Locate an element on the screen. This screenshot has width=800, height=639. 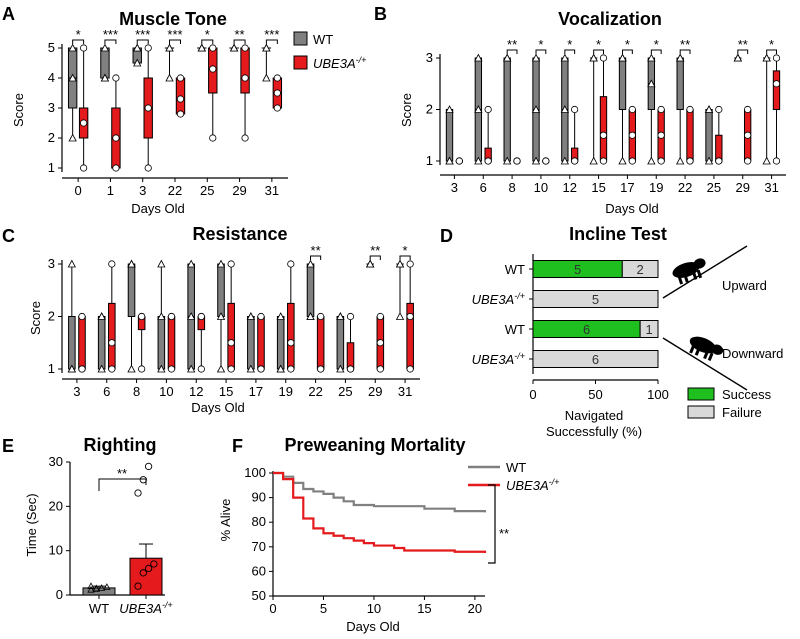
panel-b-xtick-label: 6 is located at coordinates (483, 187).